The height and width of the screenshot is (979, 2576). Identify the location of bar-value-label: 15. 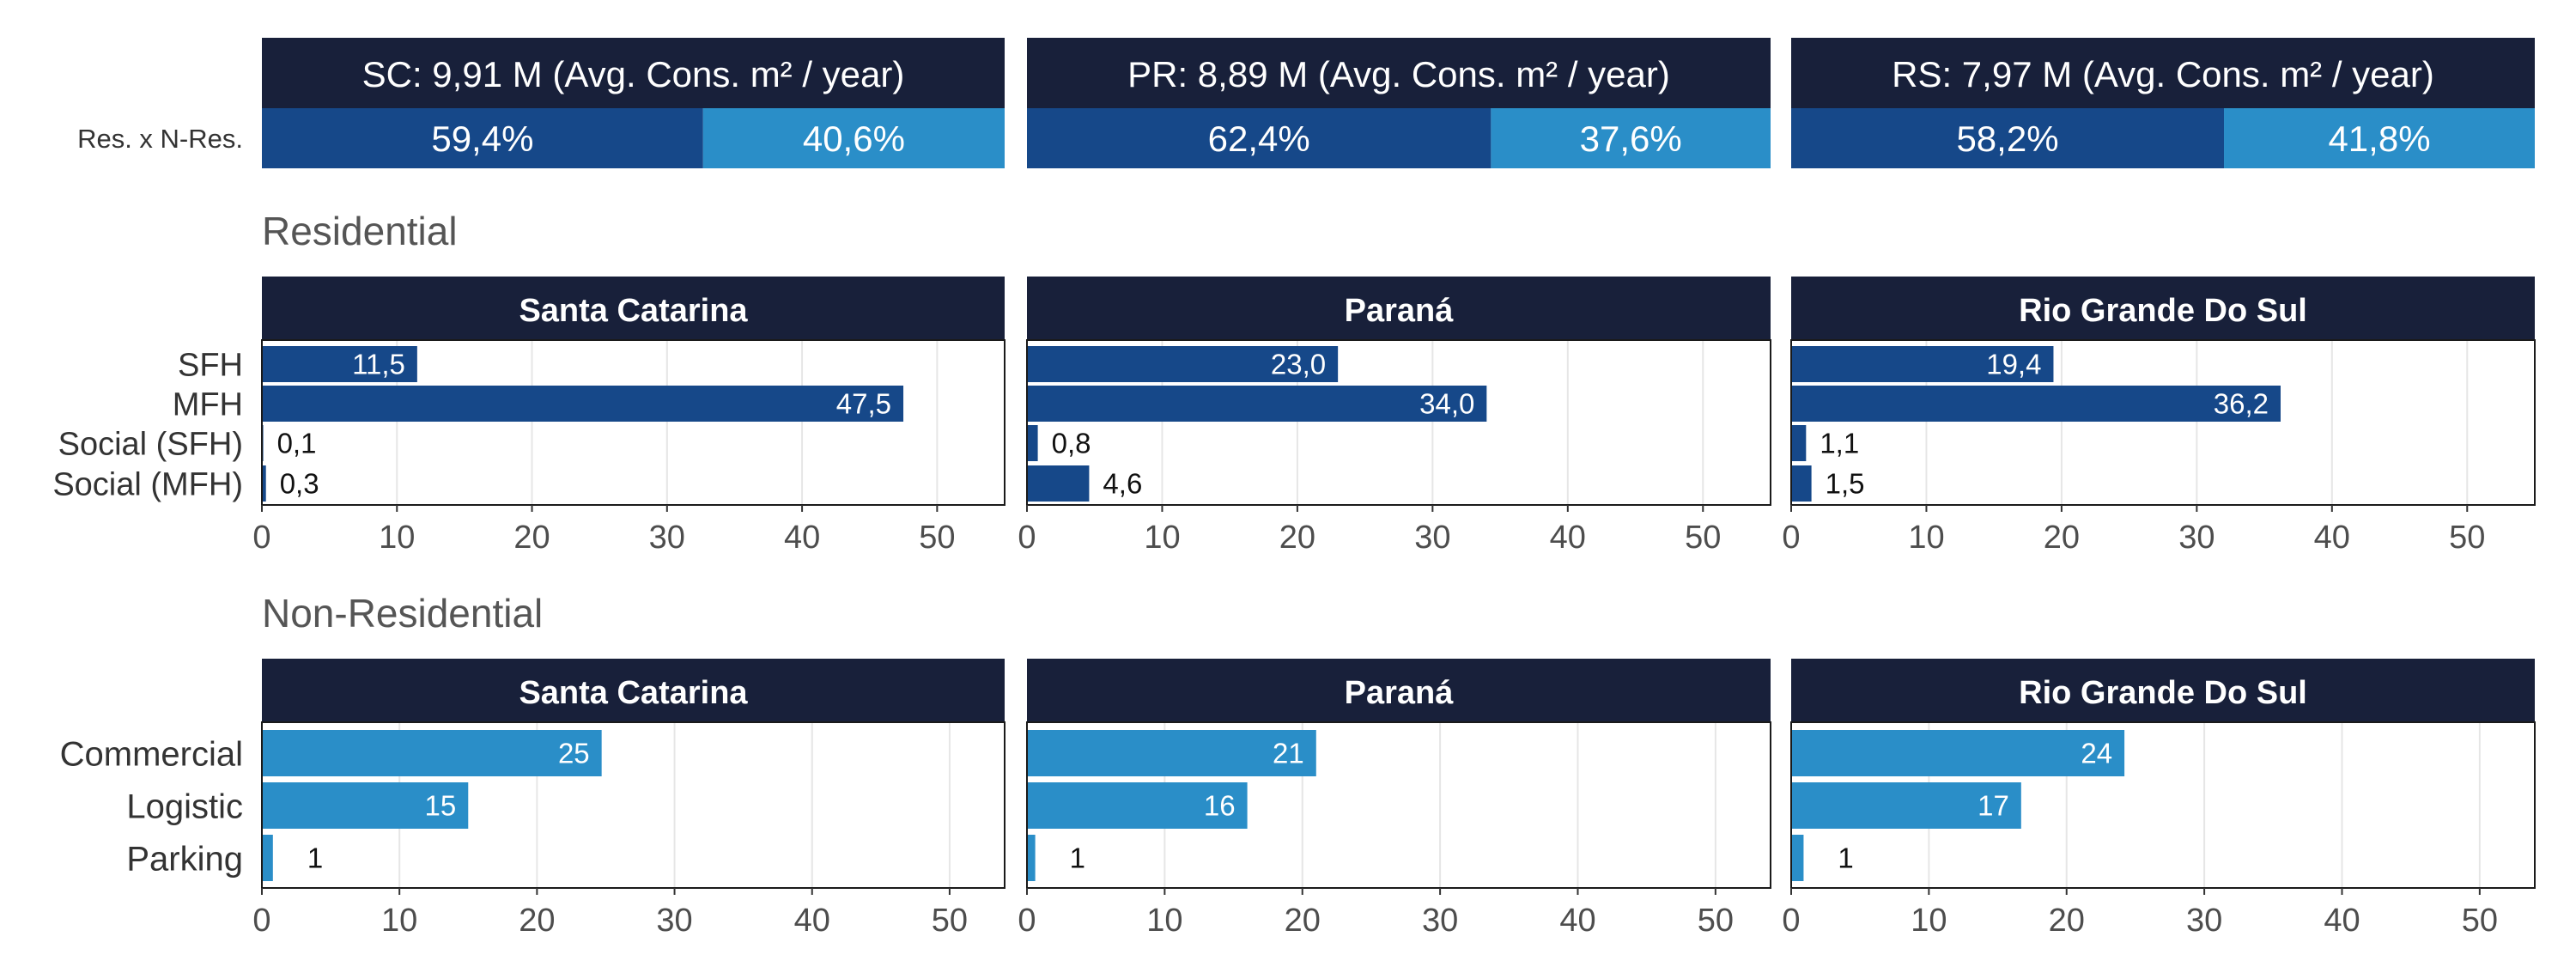
(441, 806).